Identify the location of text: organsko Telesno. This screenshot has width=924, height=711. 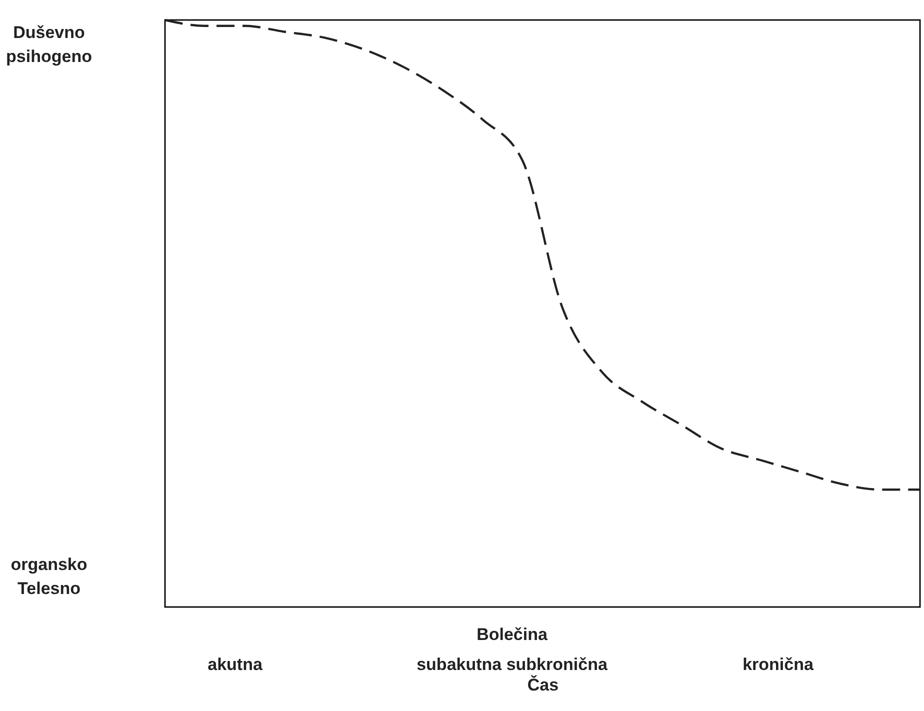
(49, 576).